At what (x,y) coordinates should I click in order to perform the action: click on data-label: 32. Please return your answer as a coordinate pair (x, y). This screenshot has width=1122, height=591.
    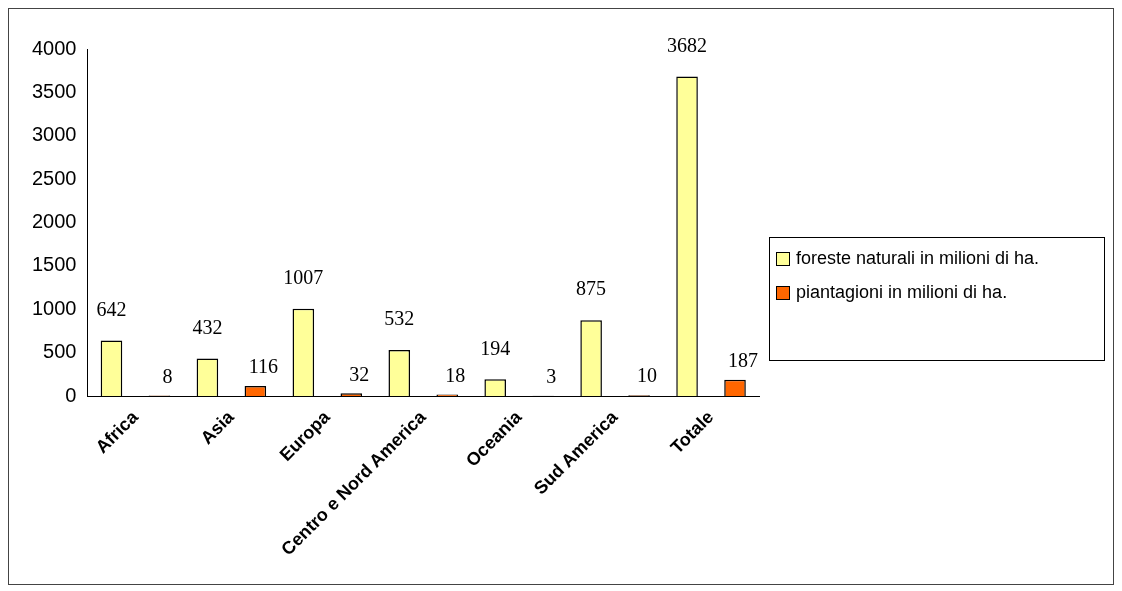
    Looking at the image, I should click on (359, 373).